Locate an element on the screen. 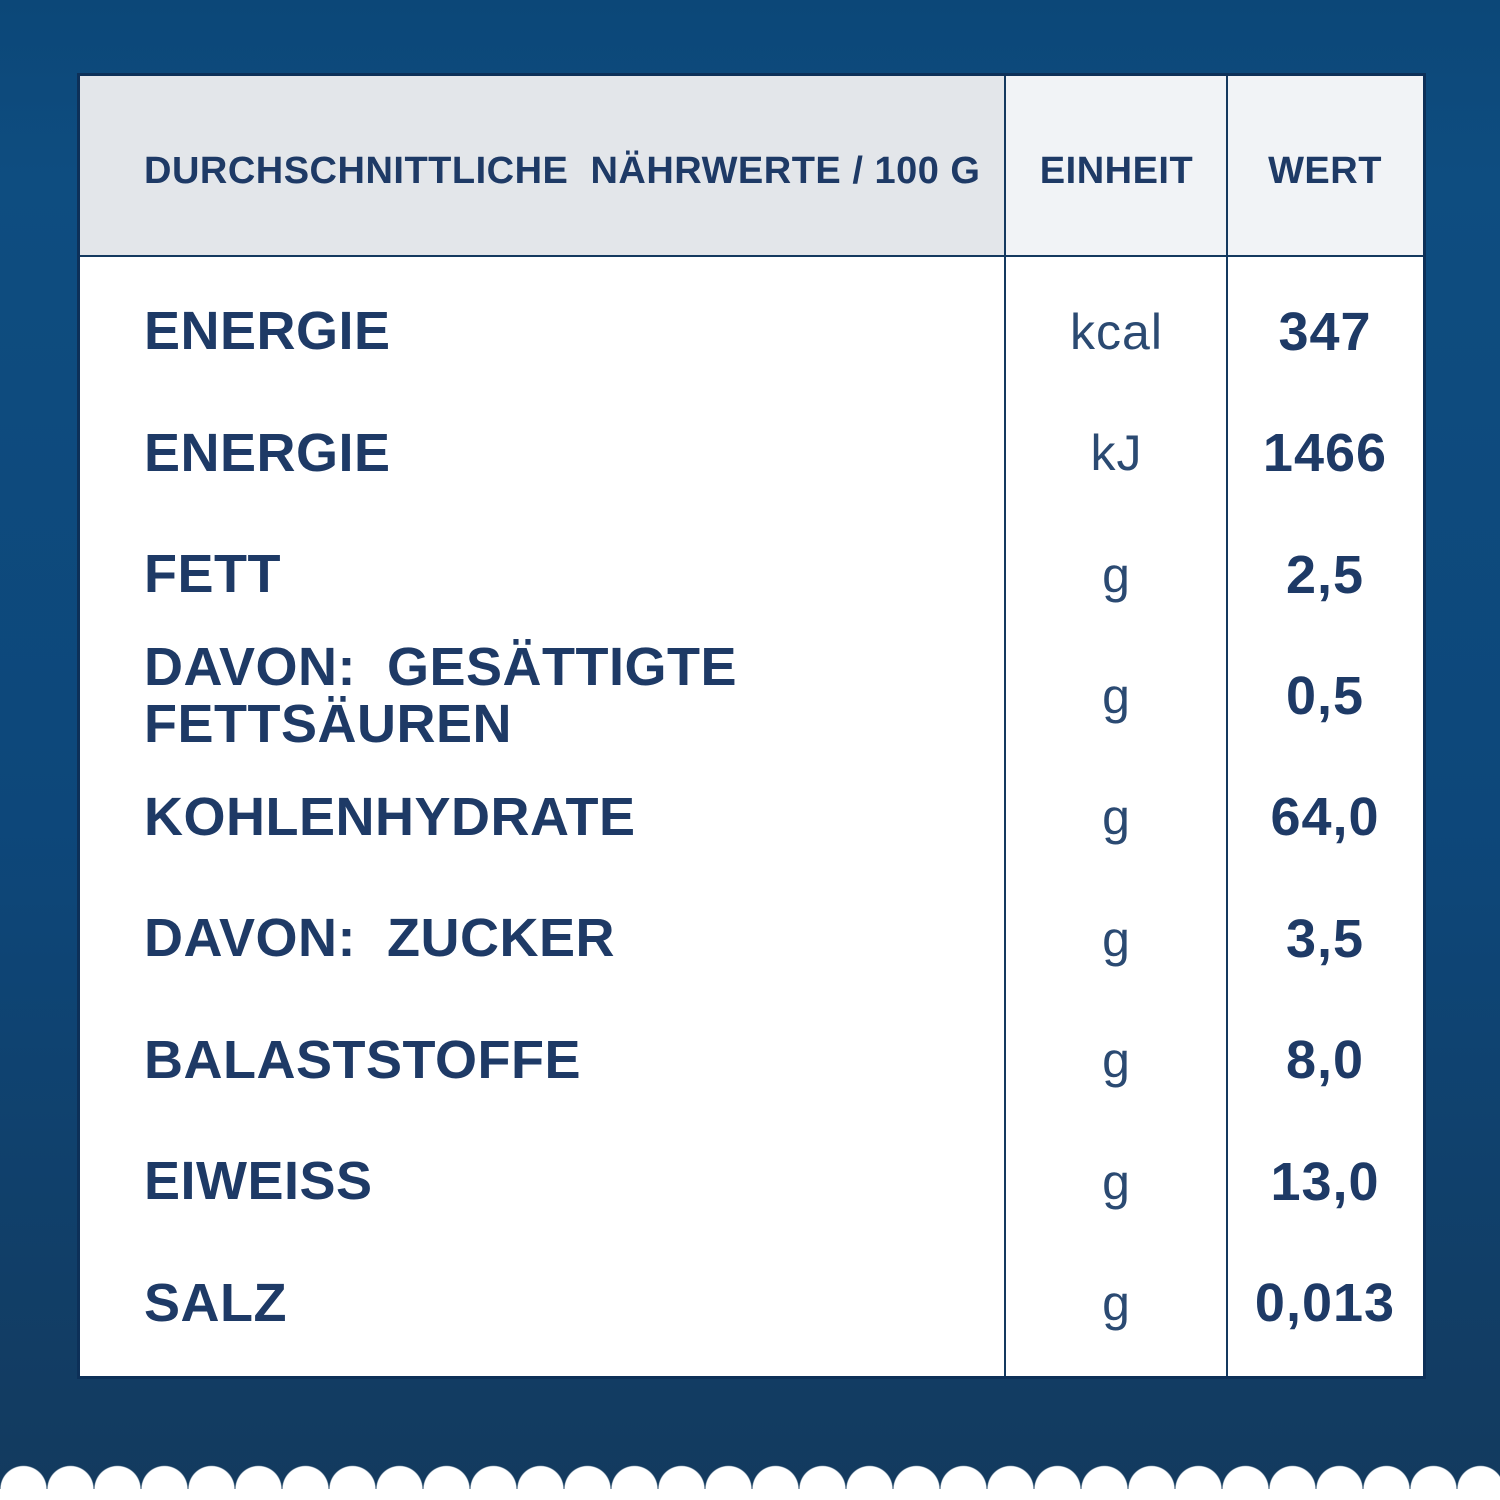  nutrient-value: 64,0 is located at coordinates (1325, 817).